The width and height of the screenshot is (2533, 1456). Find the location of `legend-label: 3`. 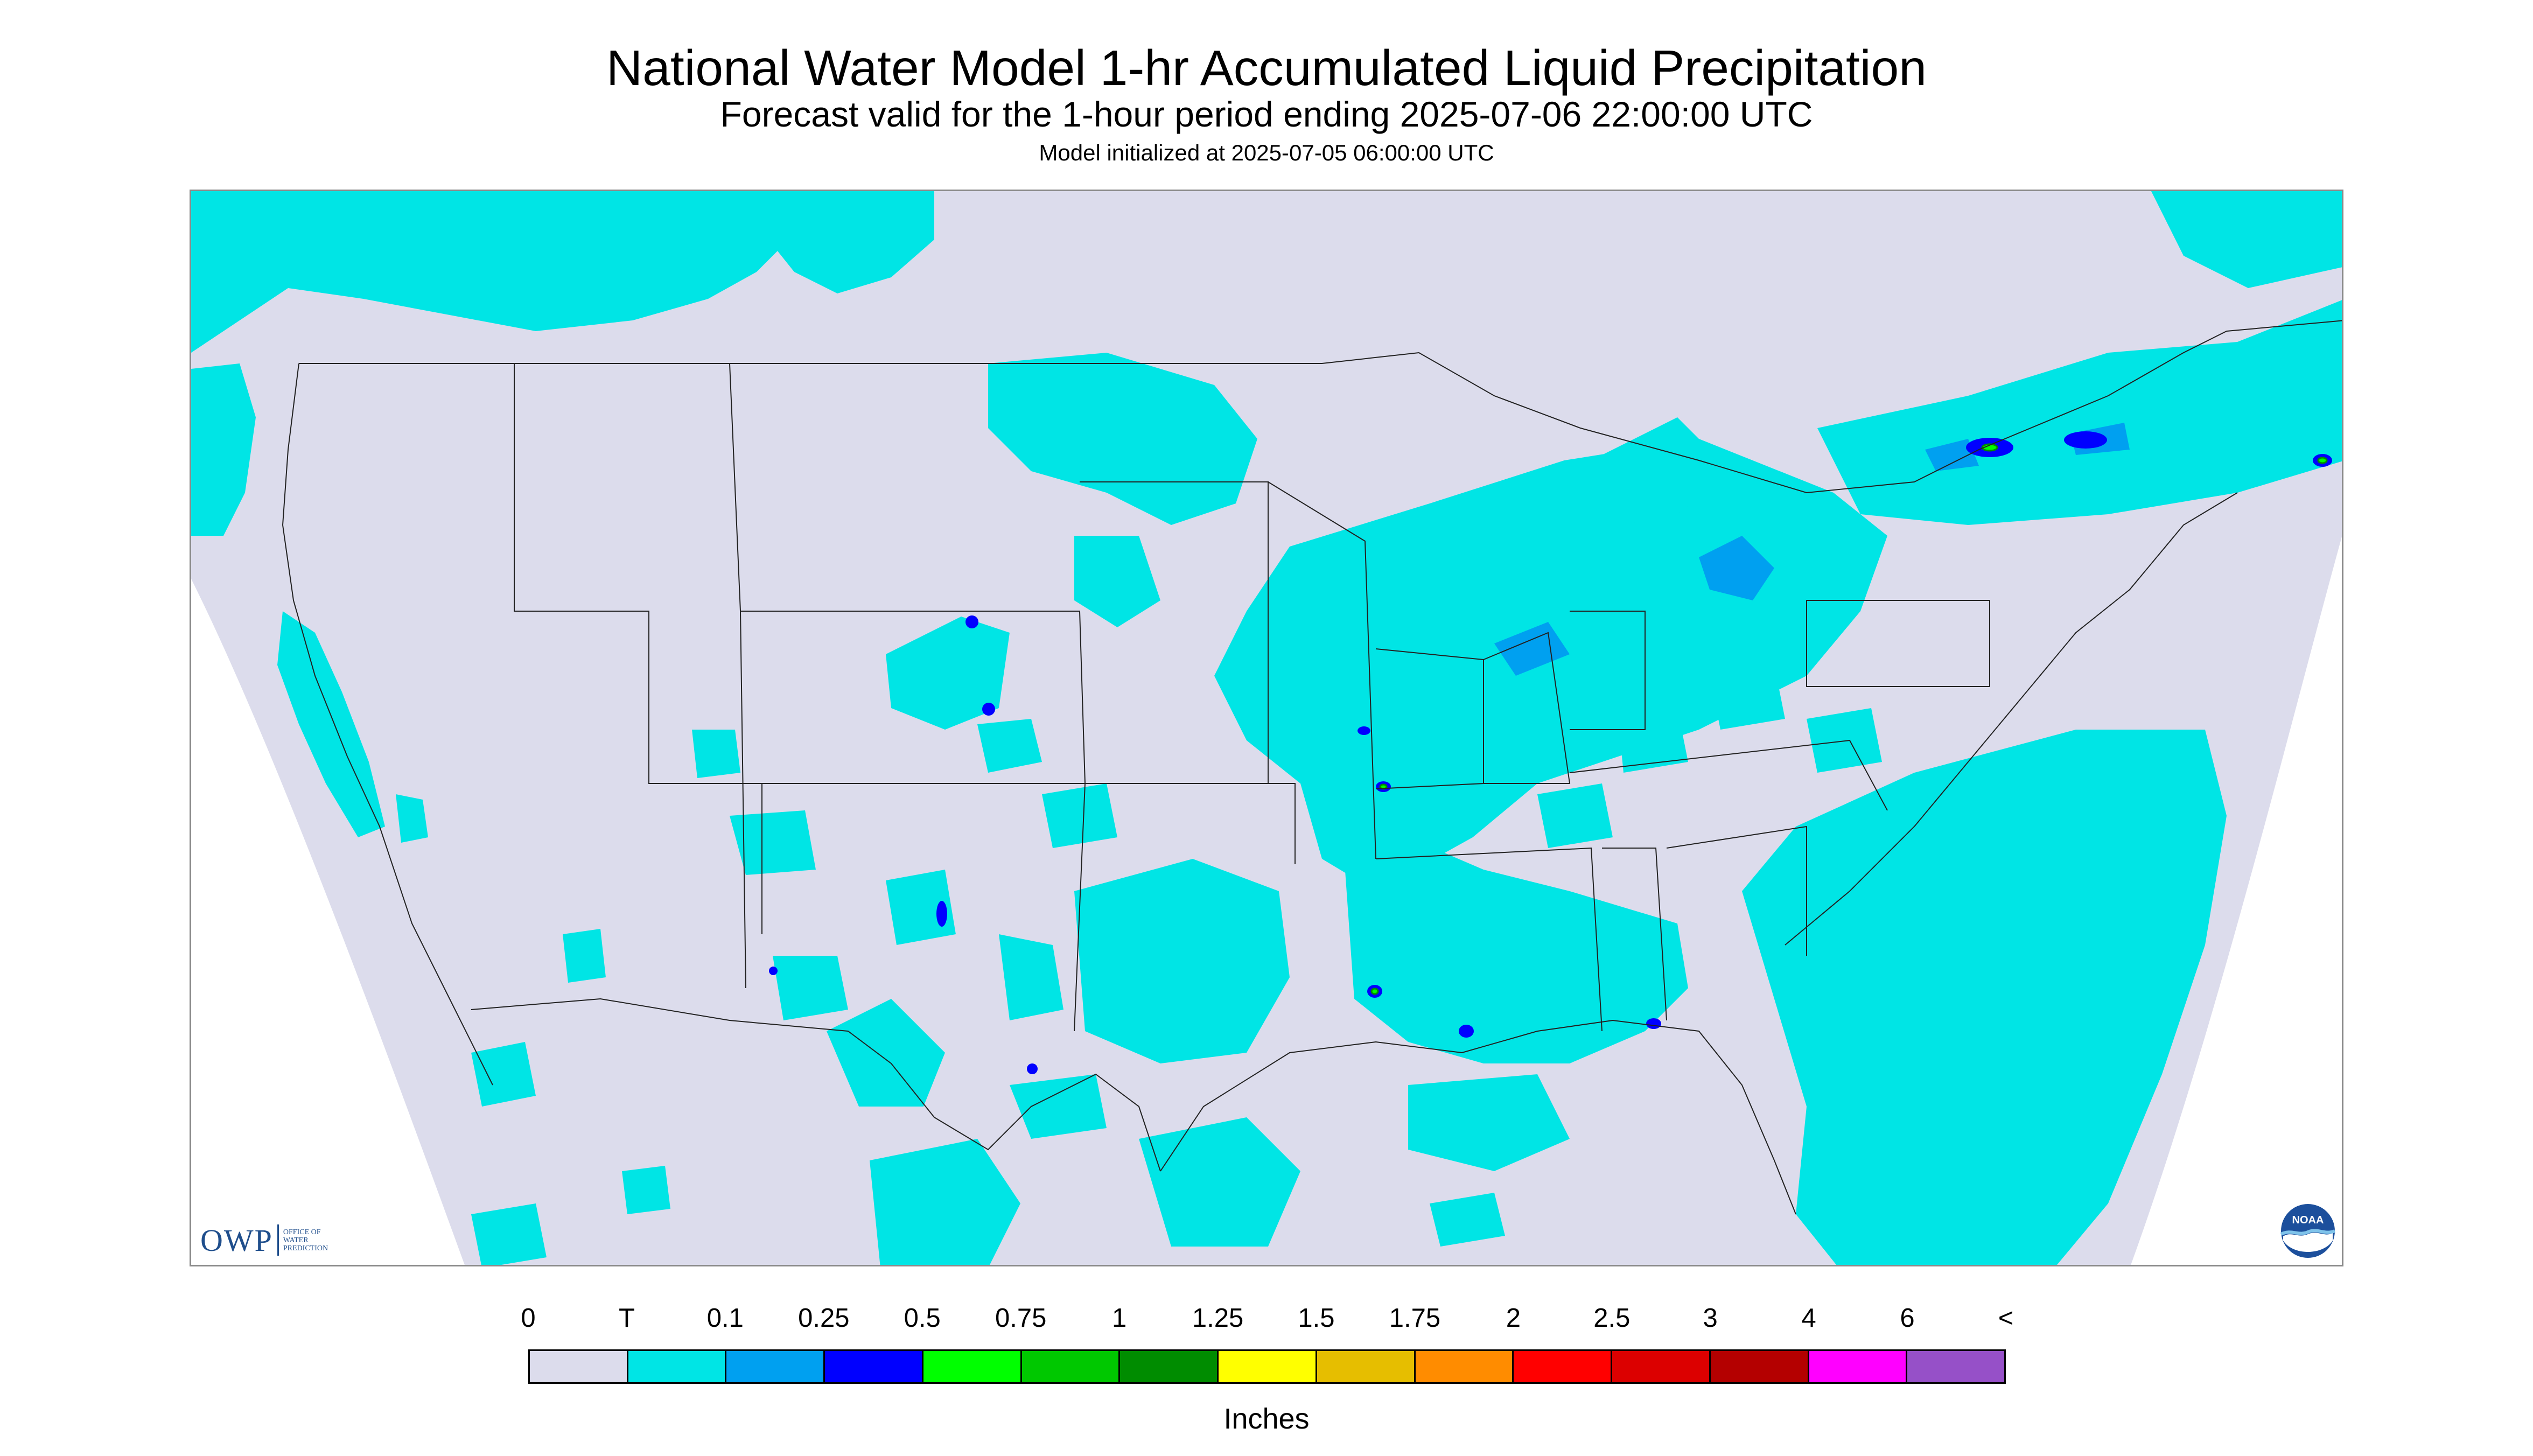

legend-label: 3 is located at coordinates (1710, 1318).